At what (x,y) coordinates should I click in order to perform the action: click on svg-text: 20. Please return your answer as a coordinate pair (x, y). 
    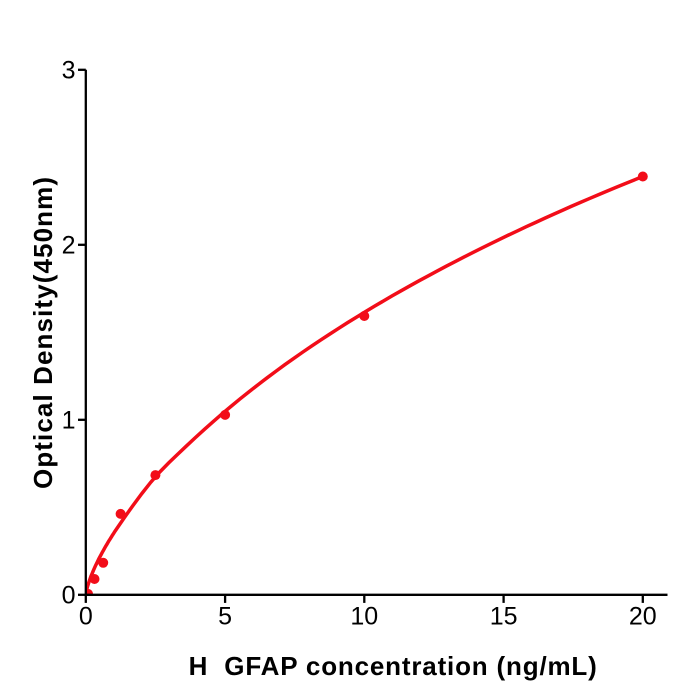
    Looking at the image, I should click on (643, 617).